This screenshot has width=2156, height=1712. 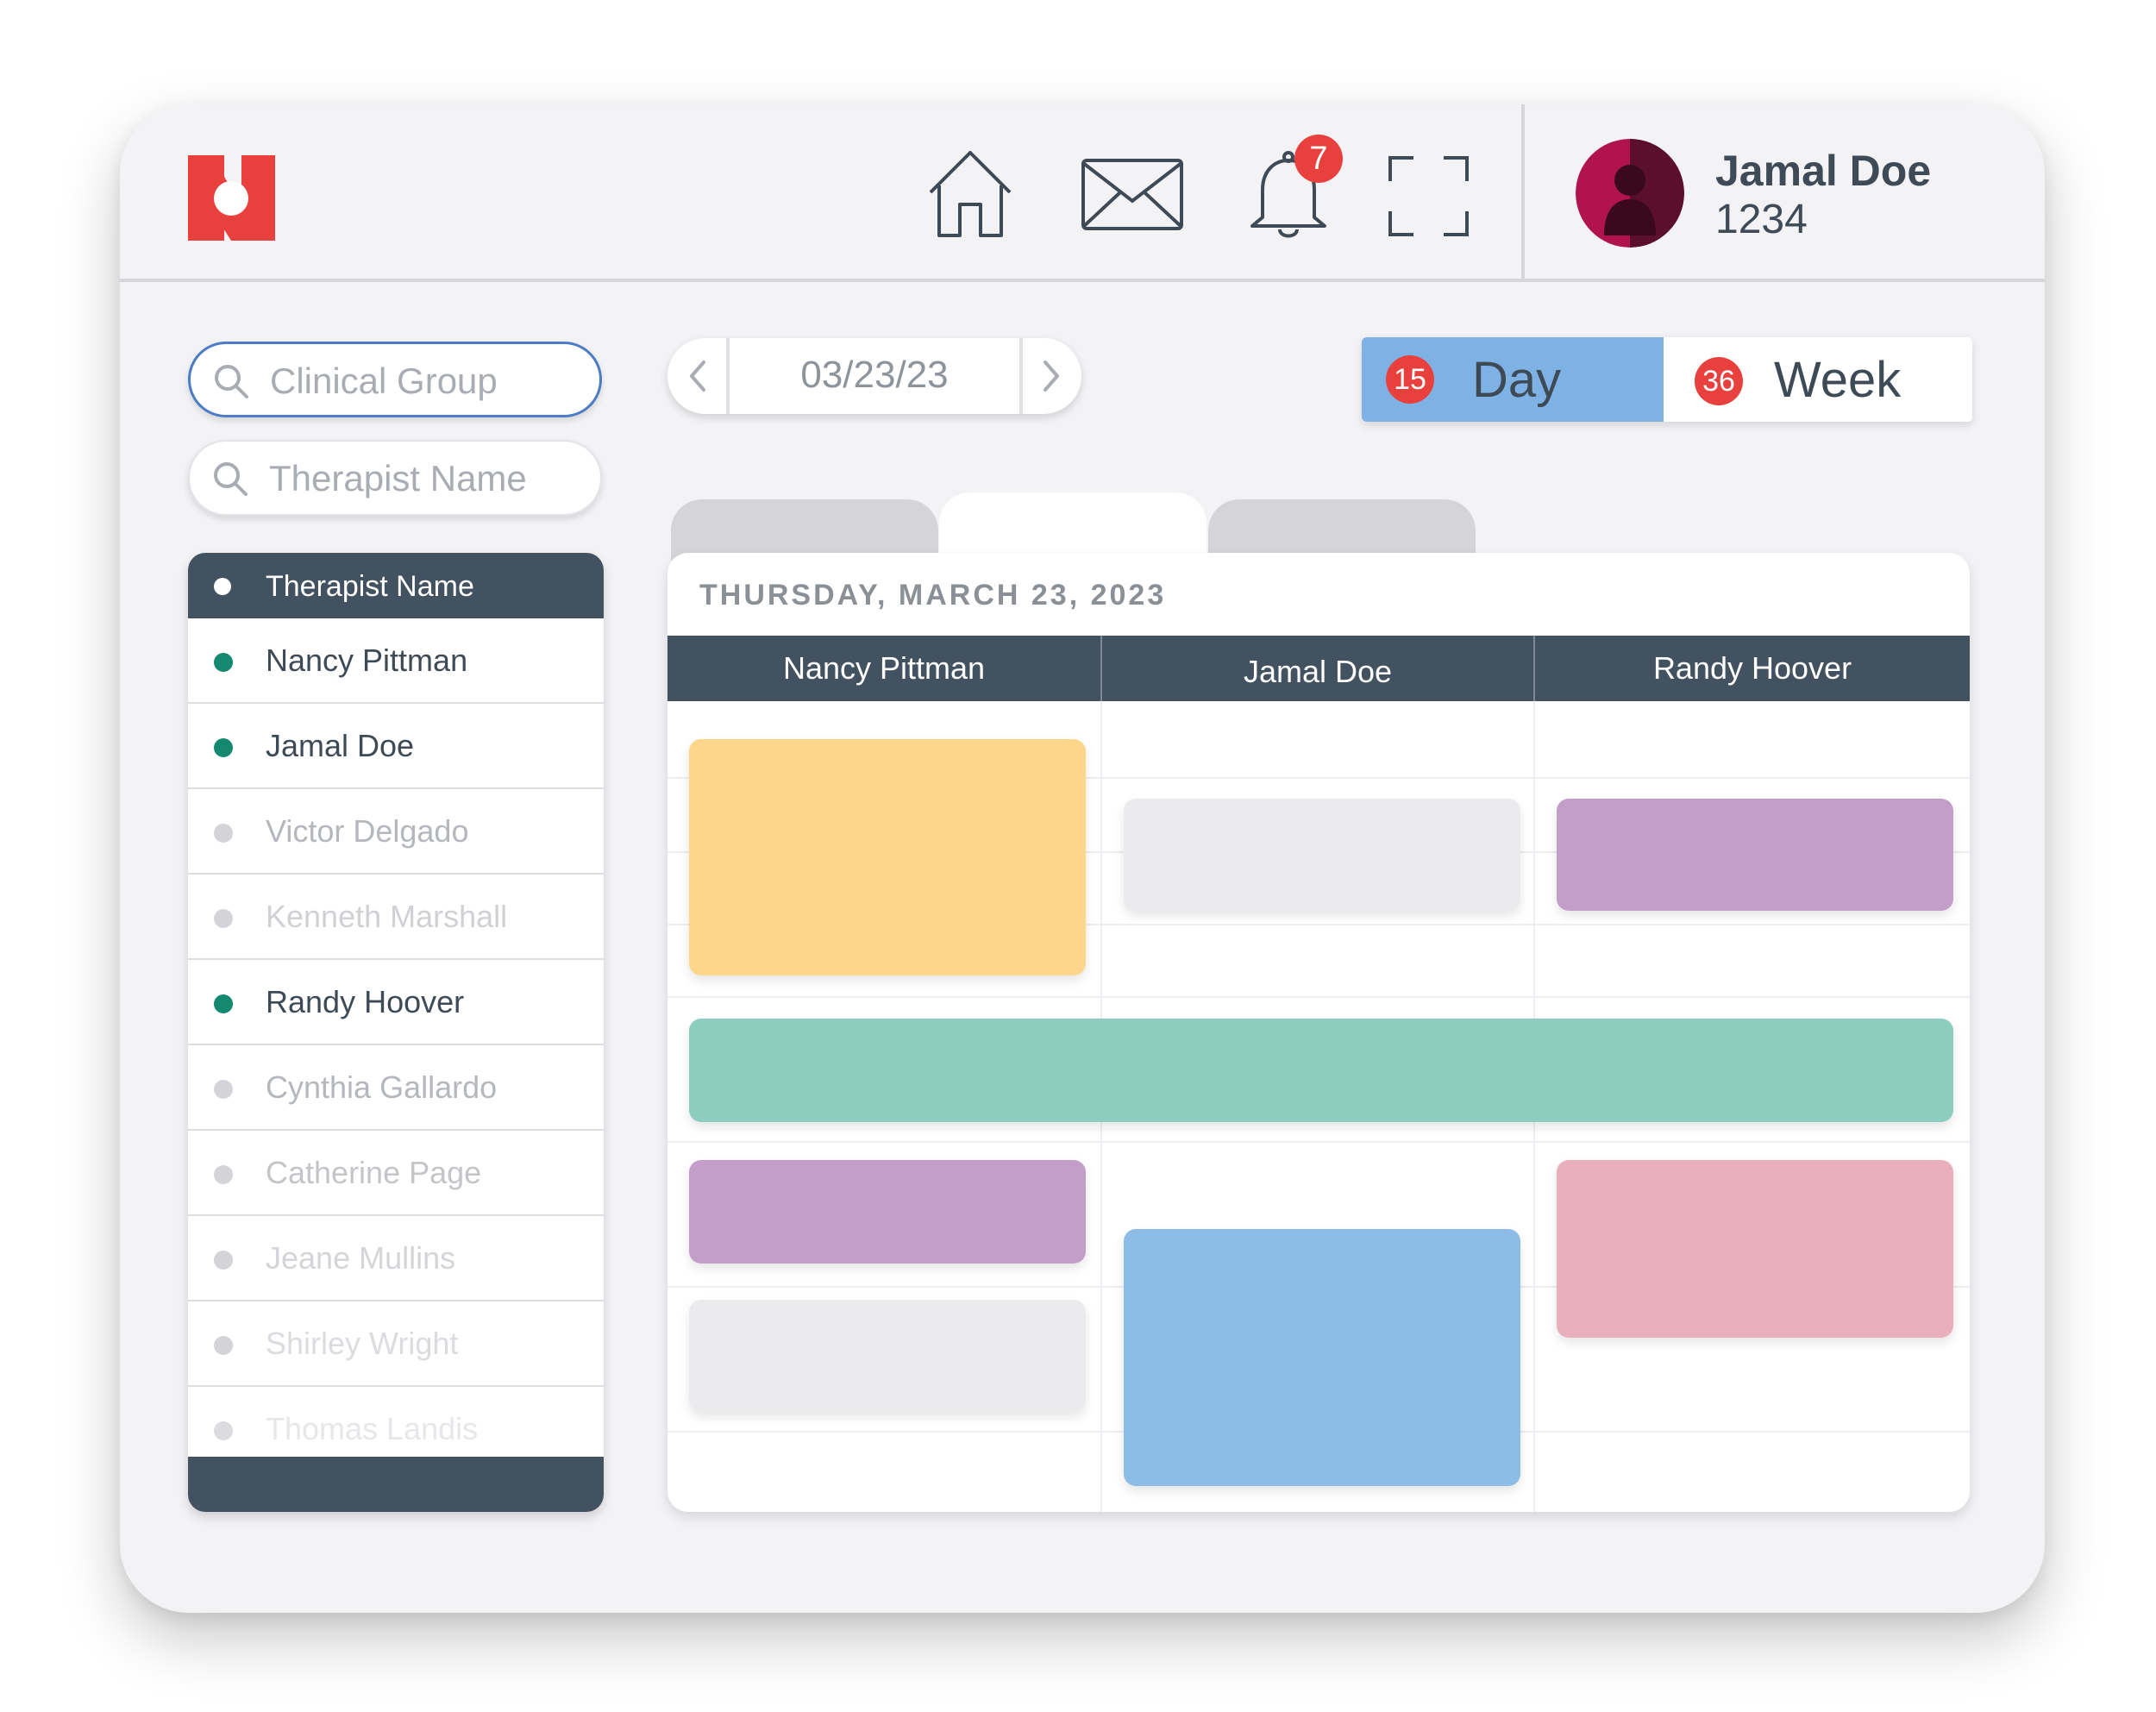 What do you see at coordinates (370, 587) in the screenshot?
I see `therapist-list-title: Therapist Name` at bounding box center [370, 587].